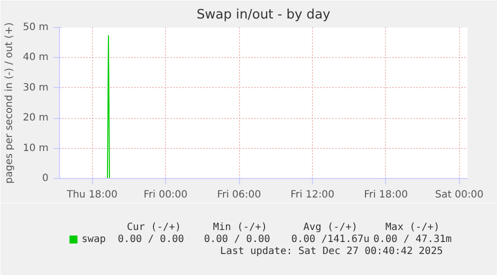  Describe the element at coordinates (263, 15) in the screenshot. I see `chart-title: Swap in/out - by day` at that location.